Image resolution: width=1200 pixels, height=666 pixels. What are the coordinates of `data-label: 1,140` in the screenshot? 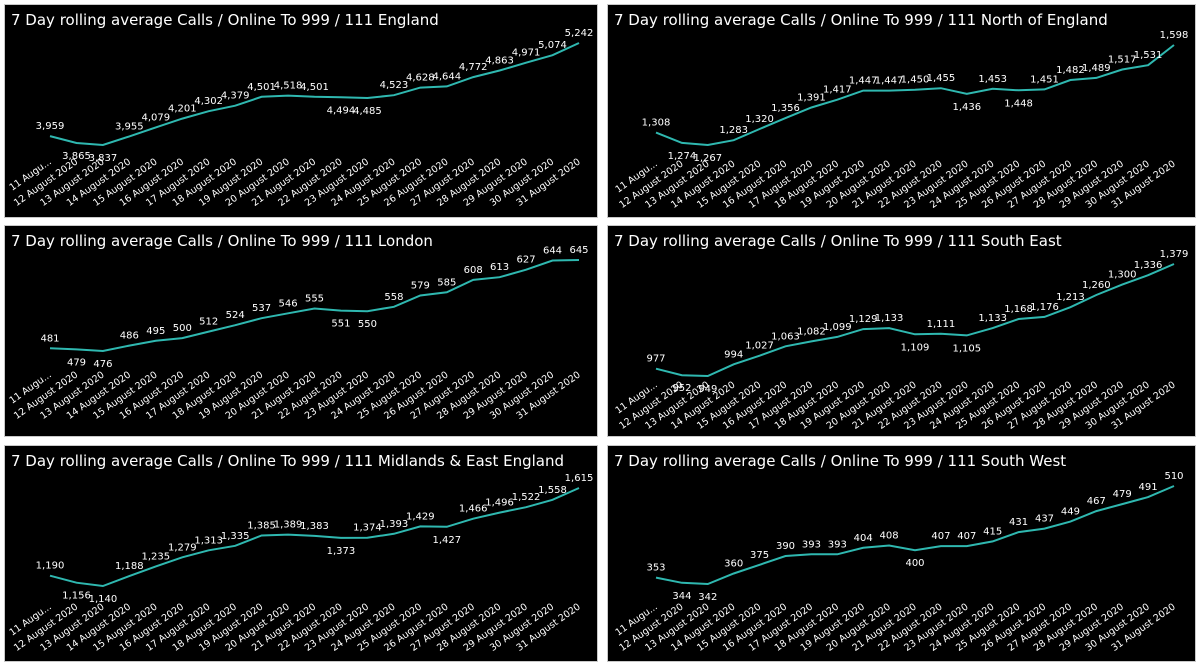 It's located at (103, 599).